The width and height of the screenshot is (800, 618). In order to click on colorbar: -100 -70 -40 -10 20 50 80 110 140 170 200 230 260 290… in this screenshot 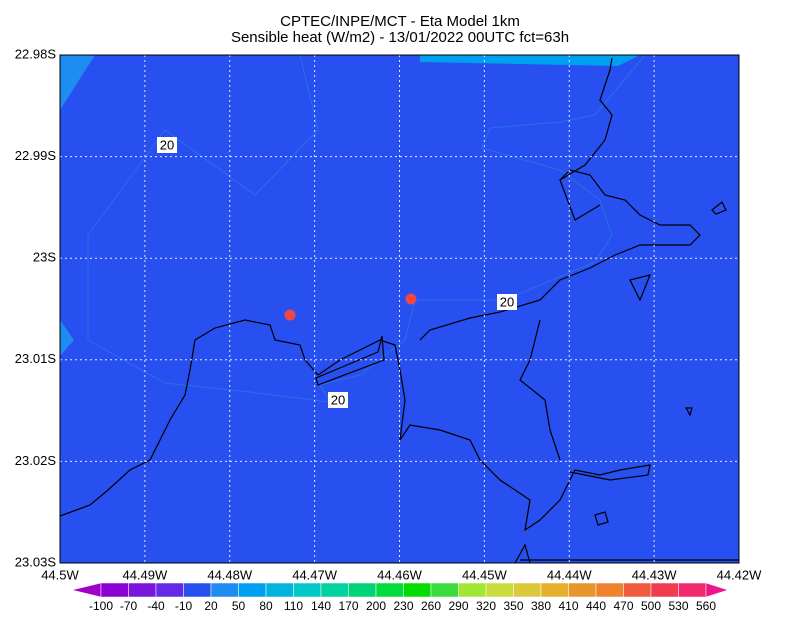, I will do `click(400, 597)`.